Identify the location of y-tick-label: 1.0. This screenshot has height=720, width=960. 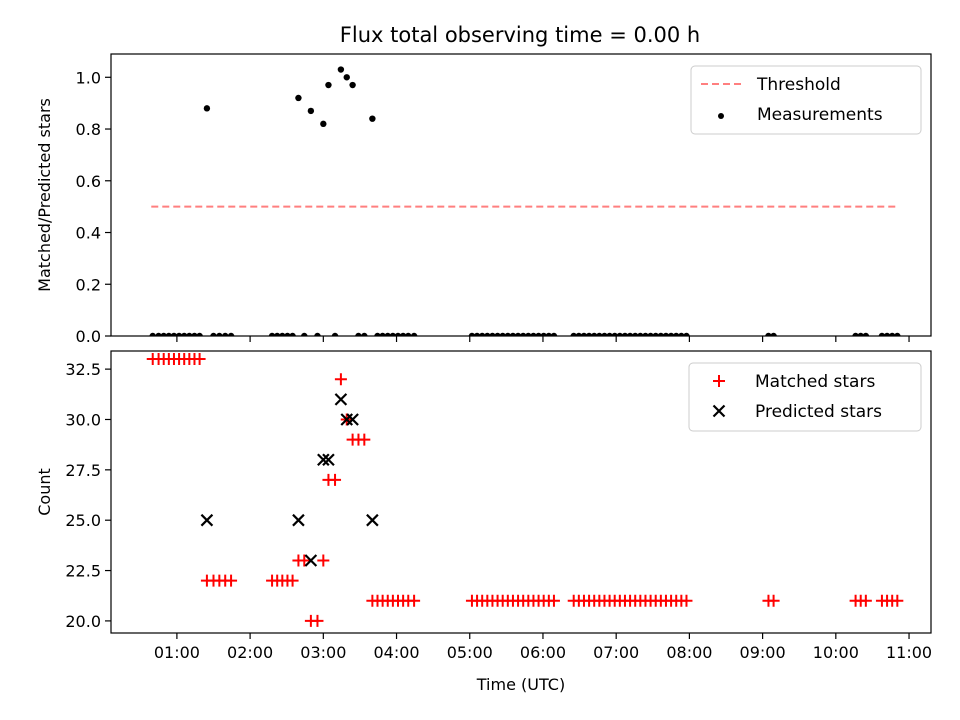
(88, 77).